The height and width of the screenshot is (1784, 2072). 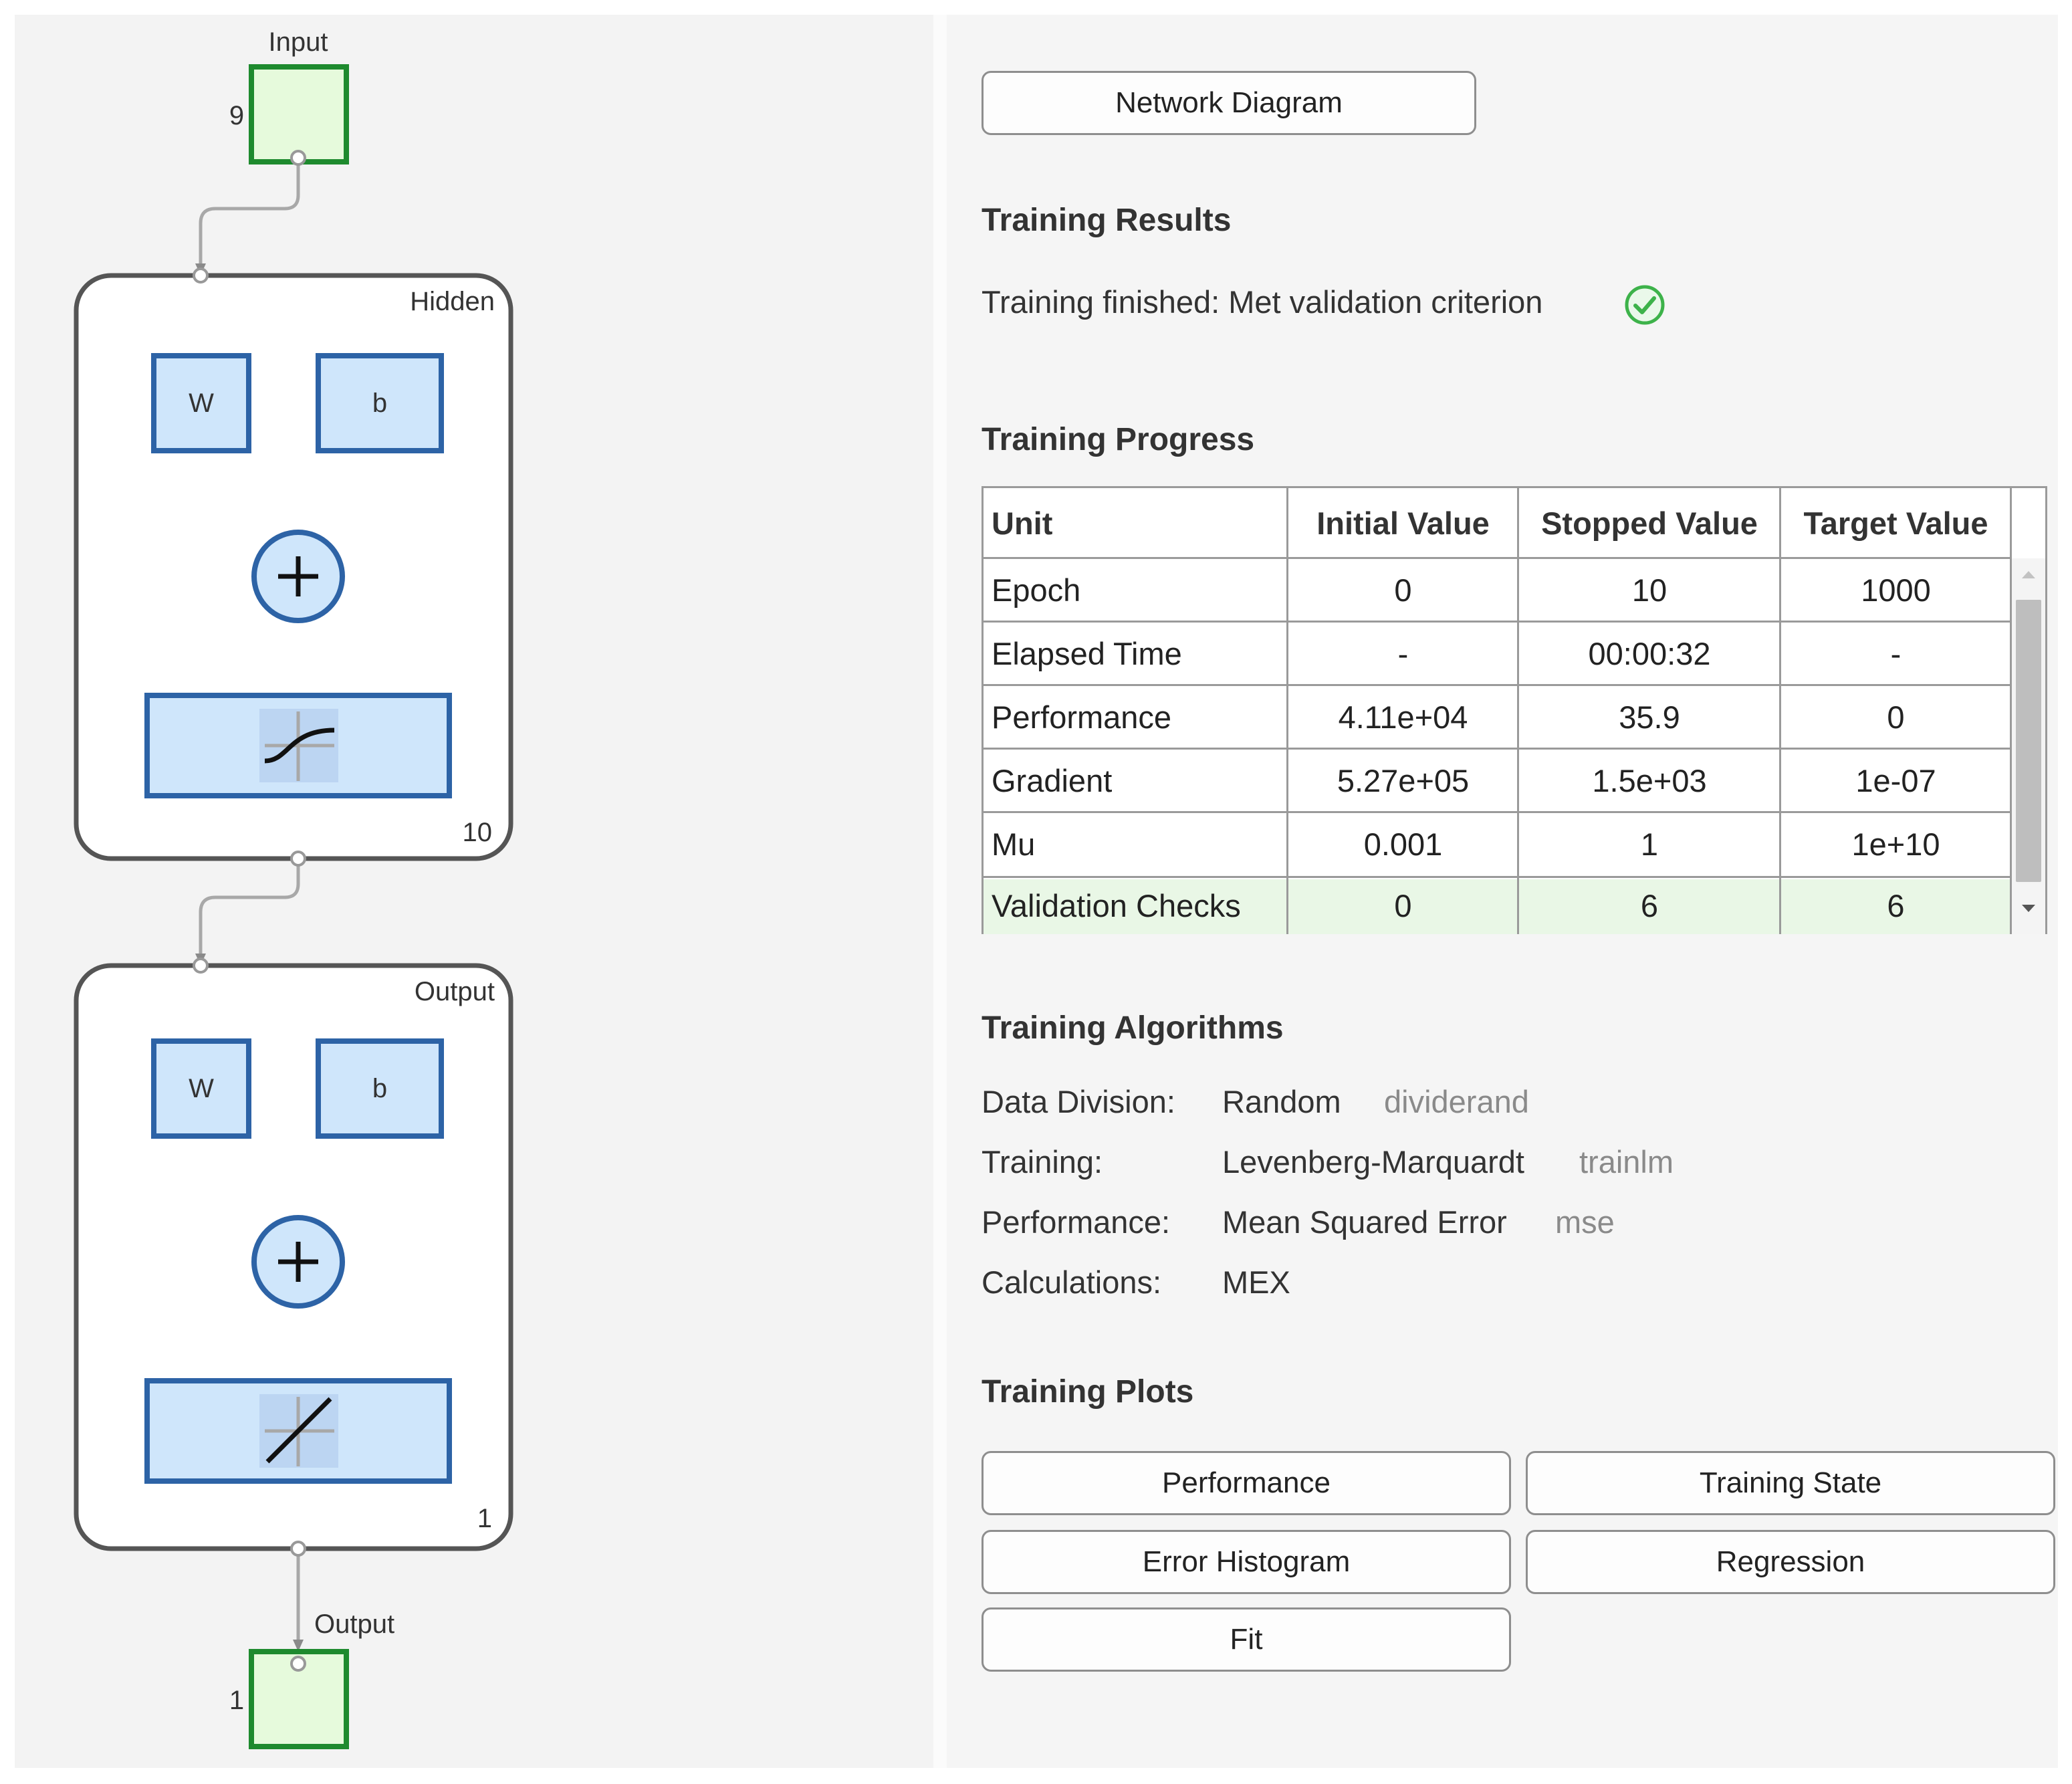 I want to click on column-header-stopped: Stopped Value, so click(x=1649, y=524).